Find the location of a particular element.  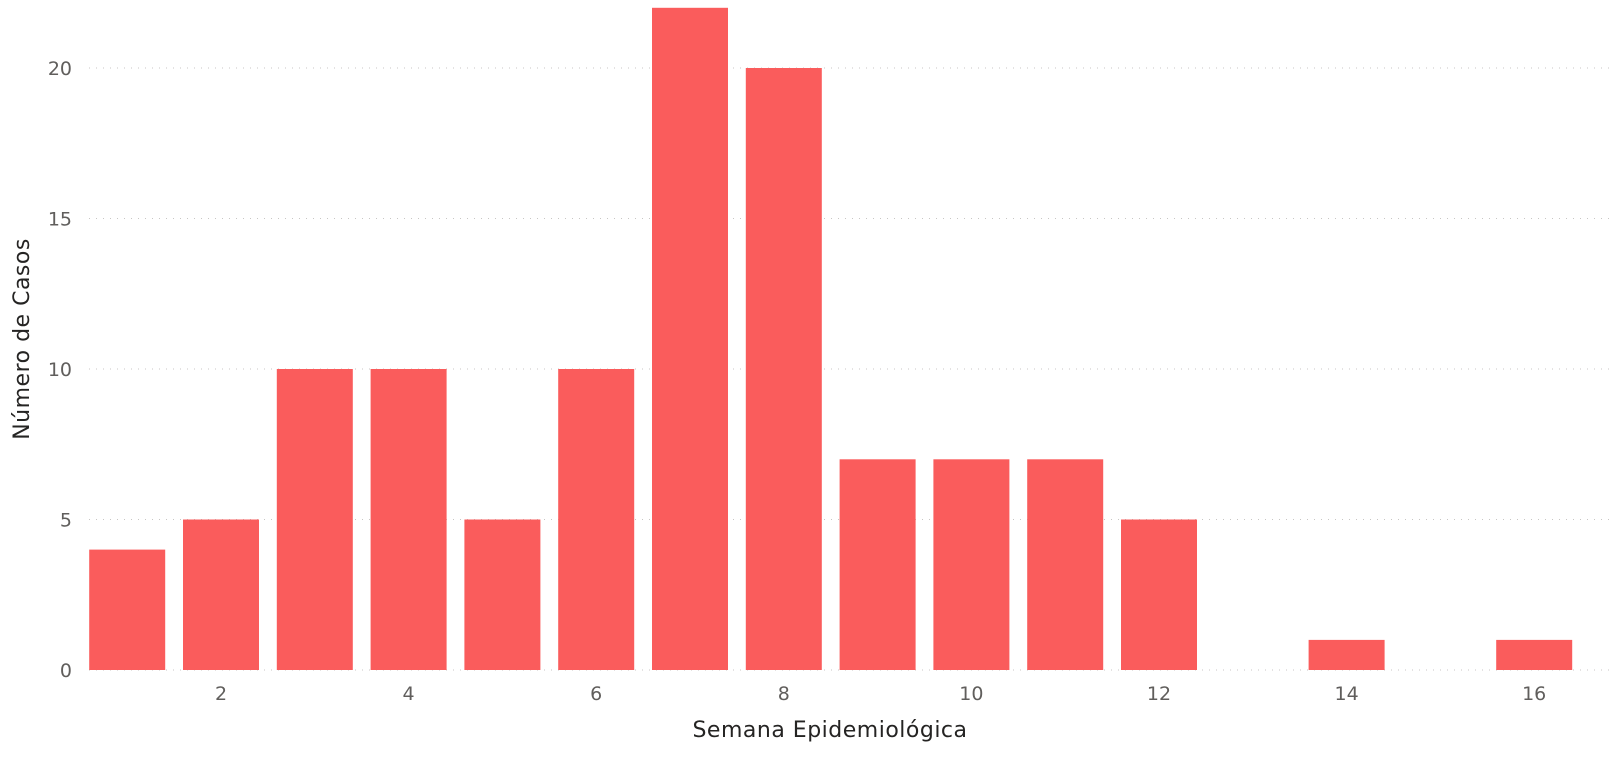

y-tick-label: 5 is located at coordinates (66, 521).